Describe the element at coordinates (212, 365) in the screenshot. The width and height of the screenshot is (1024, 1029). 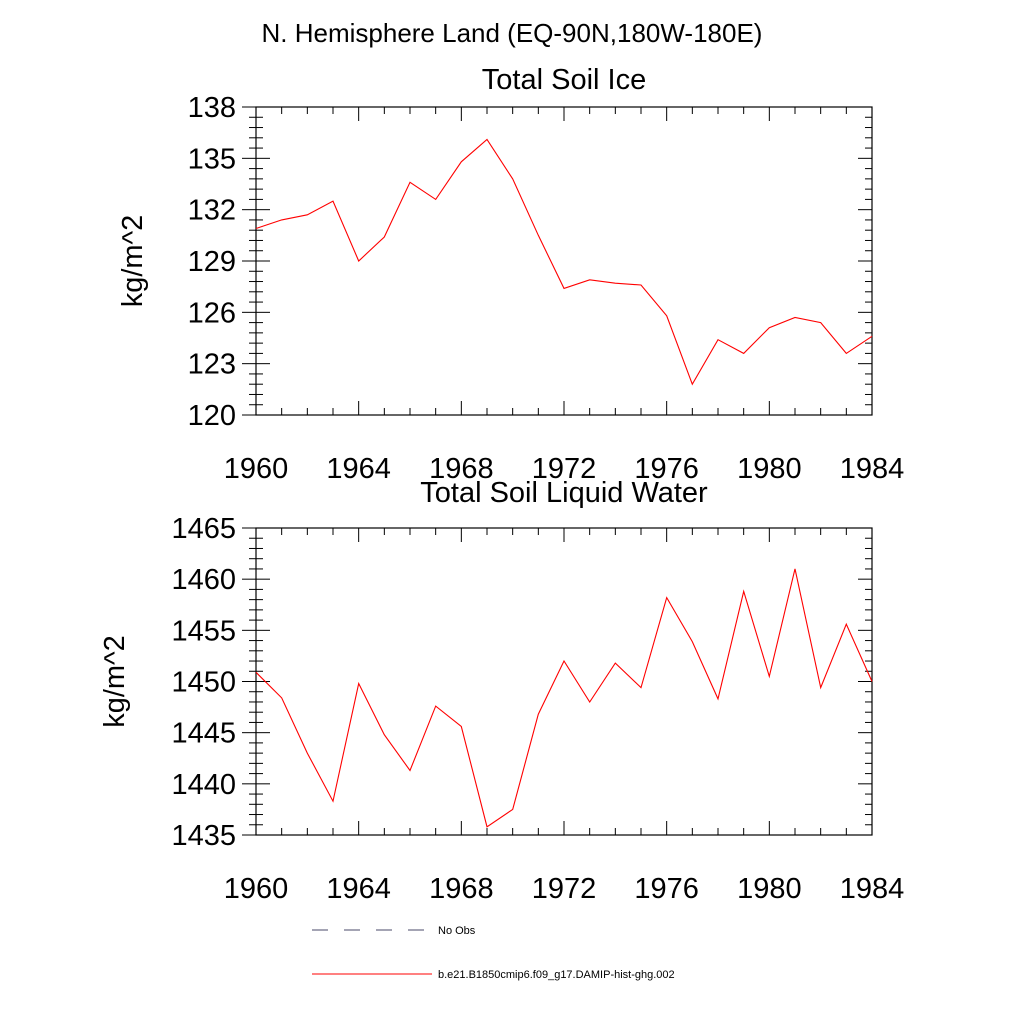
I see `y-tick-label: 123` at that location.